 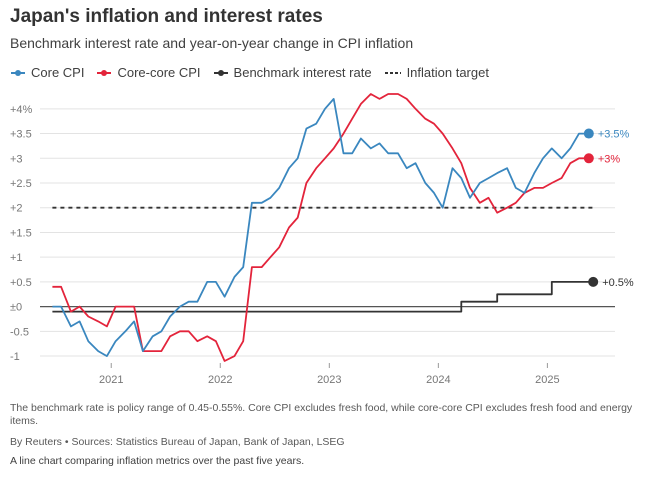 What do you see at coordinates (302, 72) in the screenshot?
I see `legend-label: Benchmark interest rate` at bounding box center [302, 72].